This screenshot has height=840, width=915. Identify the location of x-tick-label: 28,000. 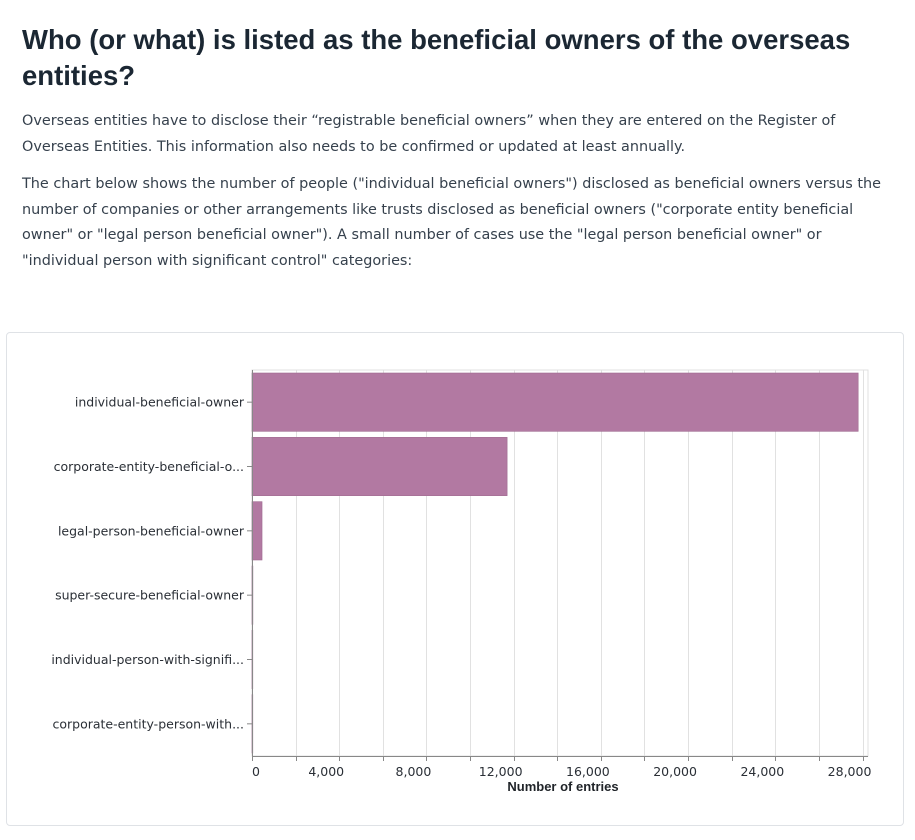
(850, 771).